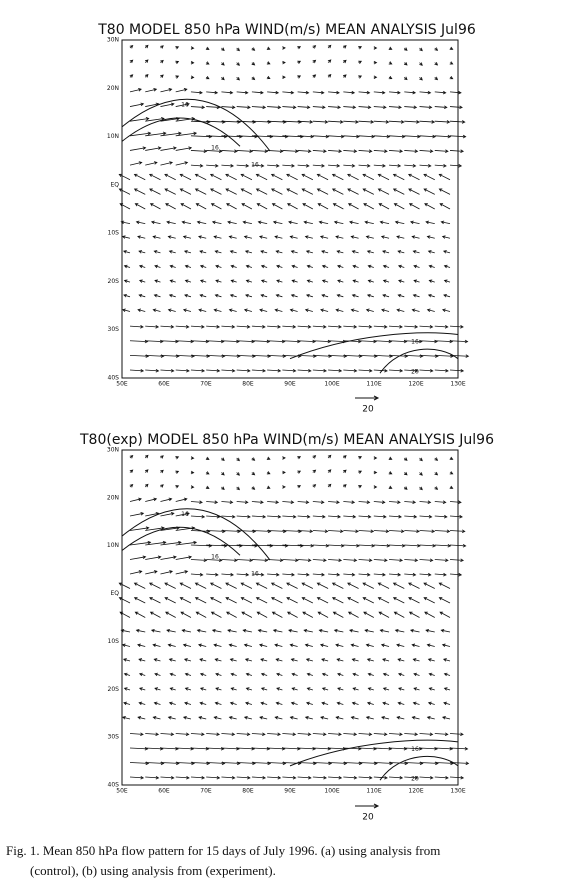  Describe the element at coordinates (415, 342) in the screenshot. I see `contour-label: 16` at that location.